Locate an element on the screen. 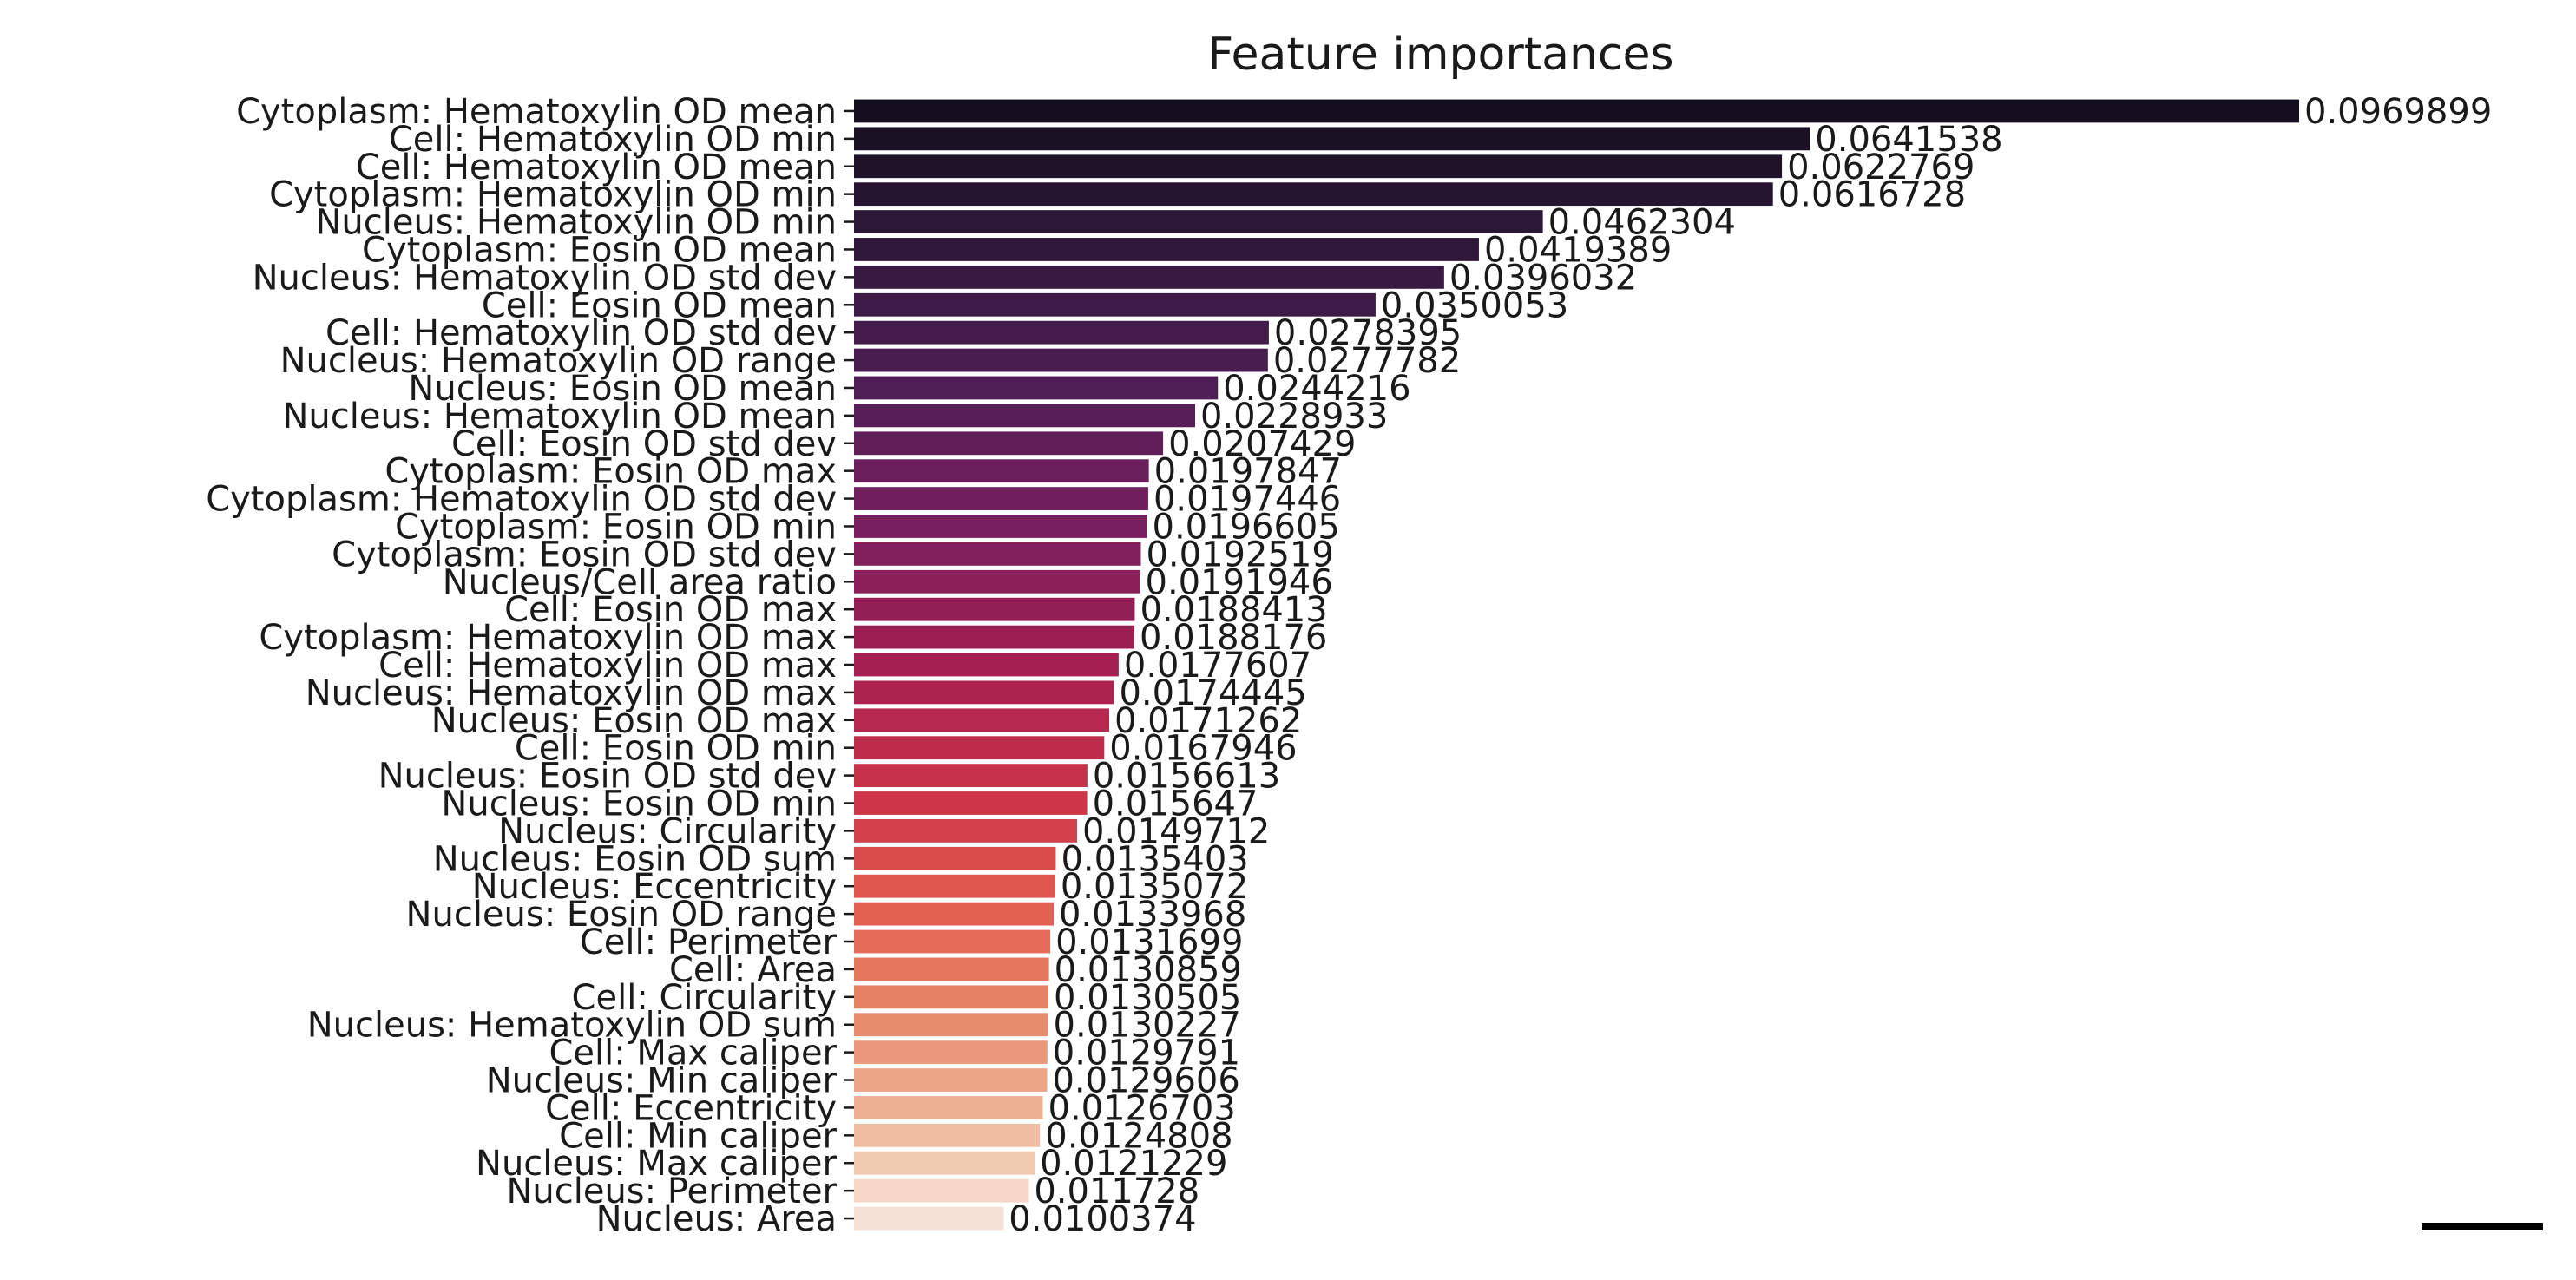  y-tick-label: Nucleus: Hematoxylin OD mean is located at coordinates (559, 417).